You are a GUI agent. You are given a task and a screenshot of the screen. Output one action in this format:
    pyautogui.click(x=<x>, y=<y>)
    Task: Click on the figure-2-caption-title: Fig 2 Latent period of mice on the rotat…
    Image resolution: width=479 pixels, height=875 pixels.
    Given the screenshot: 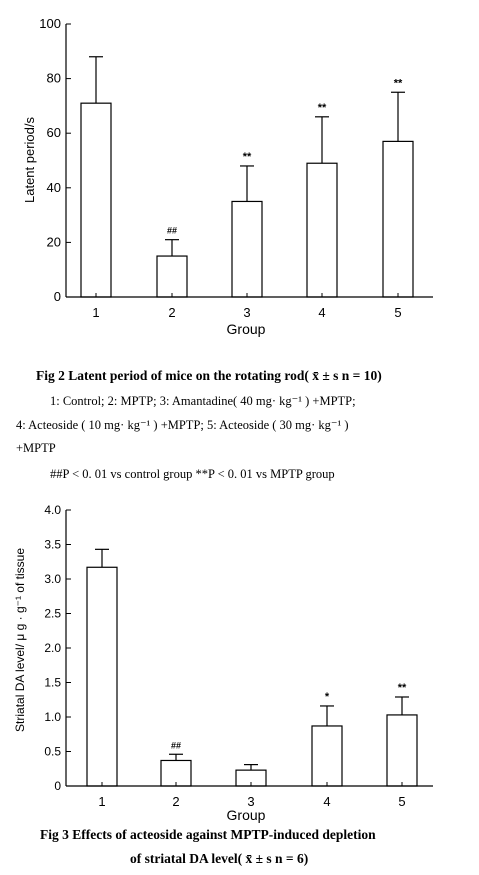 What is the action you would take?
    pyautogui.click(x=209, y=375)
    